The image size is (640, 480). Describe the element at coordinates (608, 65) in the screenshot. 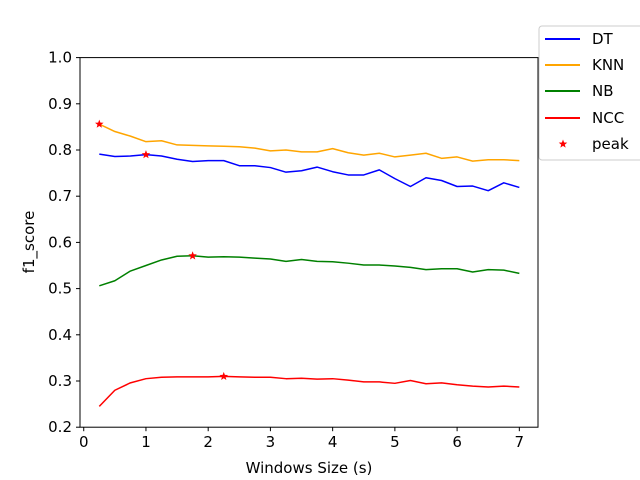

I see `legend-label-knn: KNN` at that location.